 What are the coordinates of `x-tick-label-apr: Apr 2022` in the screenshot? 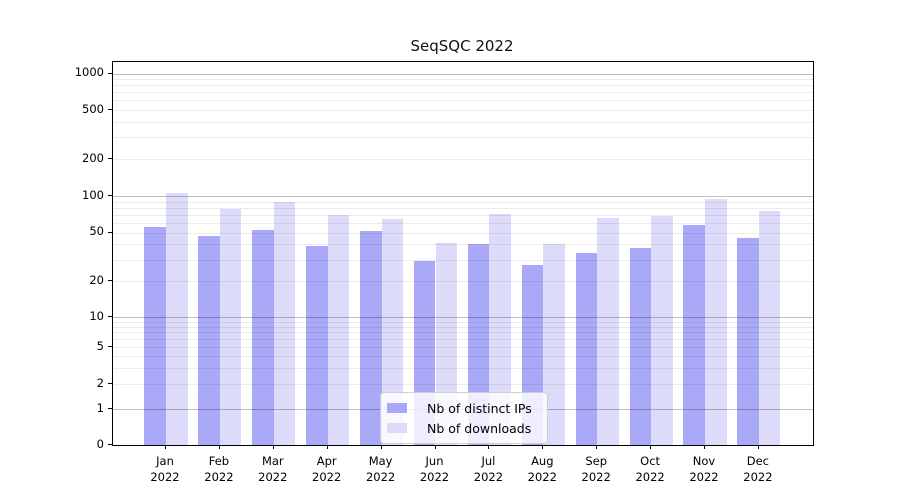 It's located at (327, 469).